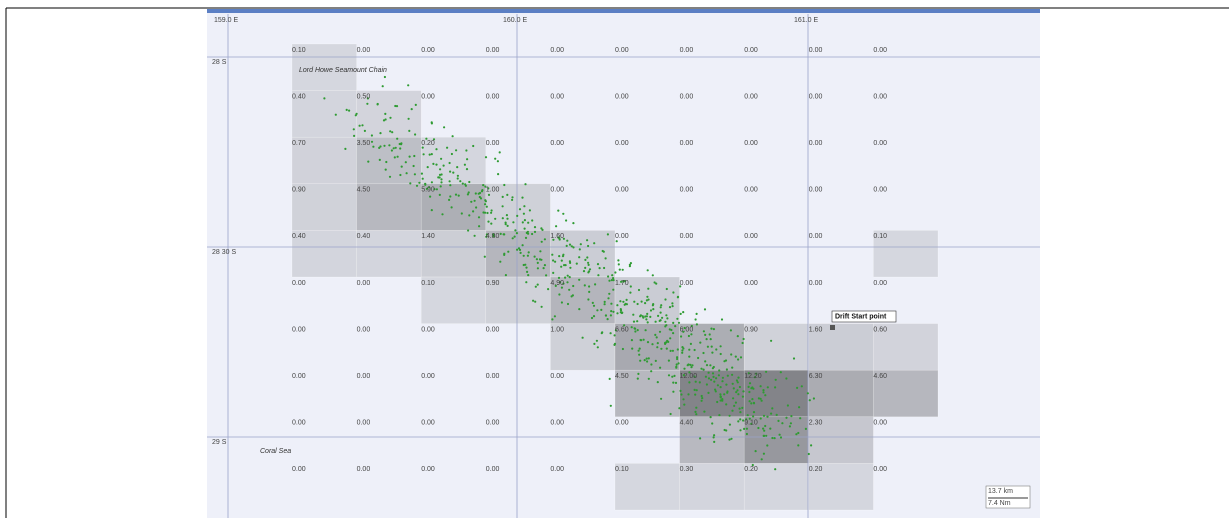 The image size is (1229, 518). Describe the element at coordinates (861, 316) in the screenshot. I see `annotation: Drift Start point` at that location.